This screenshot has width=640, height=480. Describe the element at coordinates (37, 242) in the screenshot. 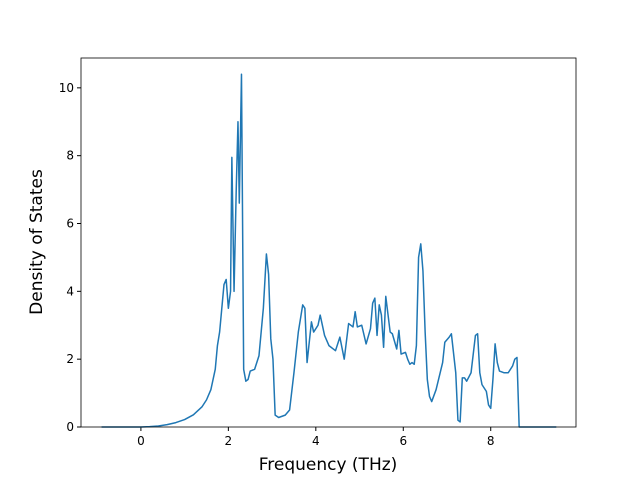

I see `y-axis-label: Density of States` at that location.